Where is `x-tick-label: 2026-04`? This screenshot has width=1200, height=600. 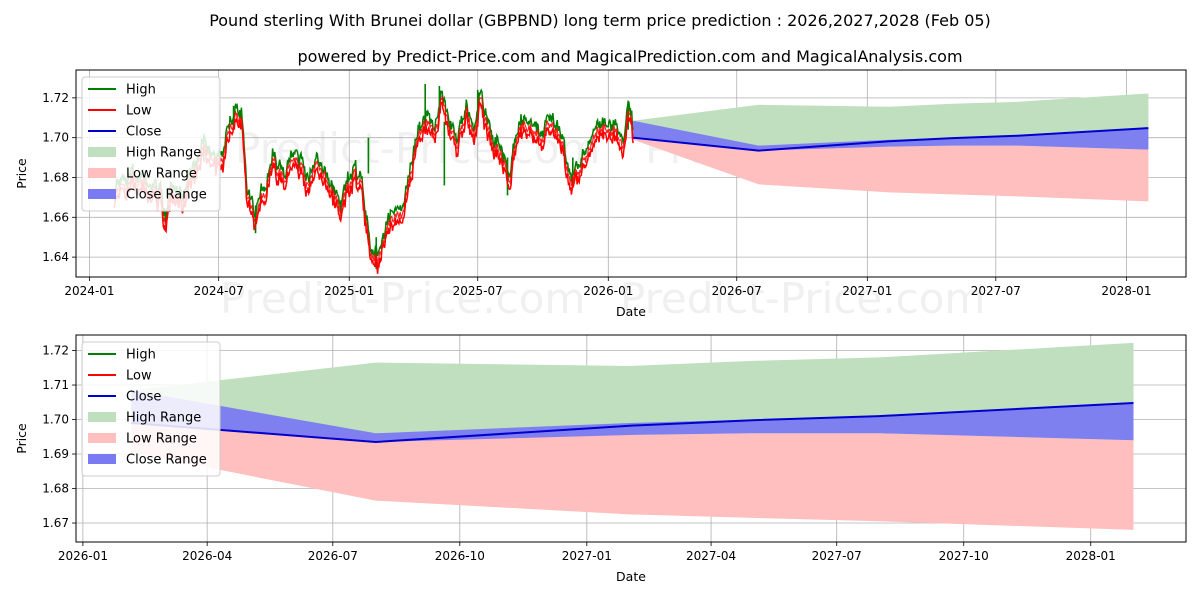 x-tick-label: 2026-04 is located at coordinates (207, 556).